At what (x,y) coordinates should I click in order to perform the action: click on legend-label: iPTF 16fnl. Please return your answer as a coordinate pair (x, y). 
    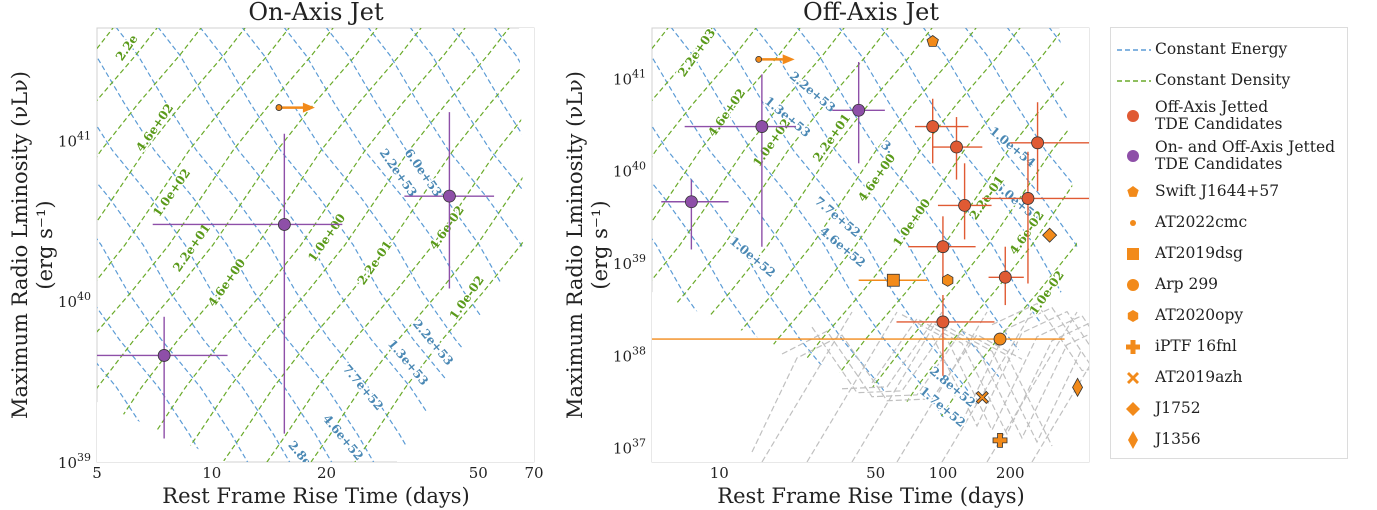
    Looking at the image, I should click on (1196, 346).